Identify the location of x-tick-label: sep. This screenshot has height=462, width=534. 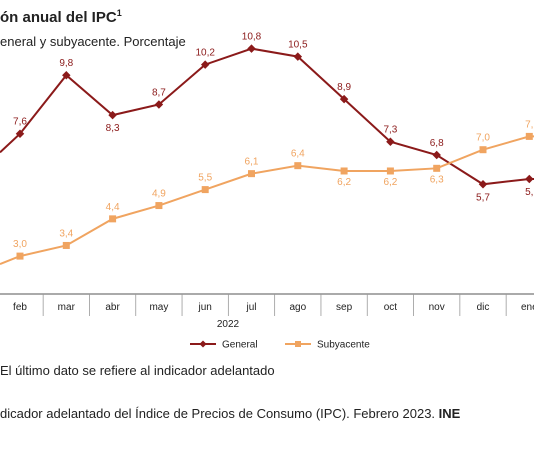
(344, 307).